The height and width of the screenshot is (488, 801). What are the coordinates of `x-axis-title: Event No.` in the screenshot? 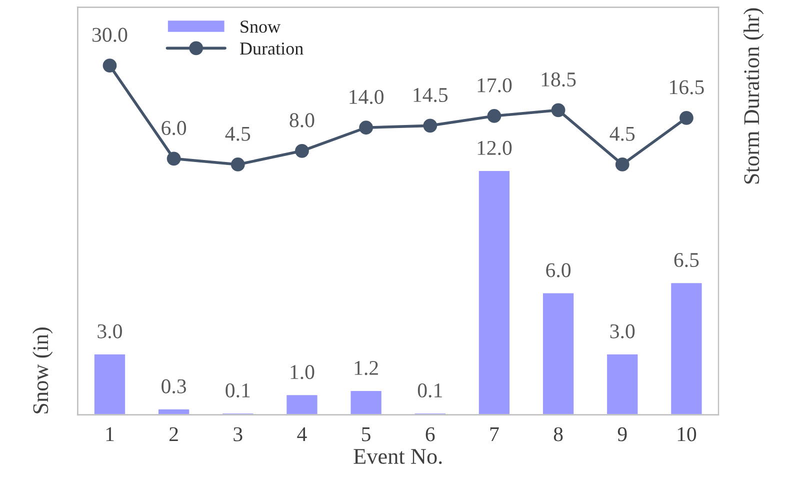 It's located at (398, 456).